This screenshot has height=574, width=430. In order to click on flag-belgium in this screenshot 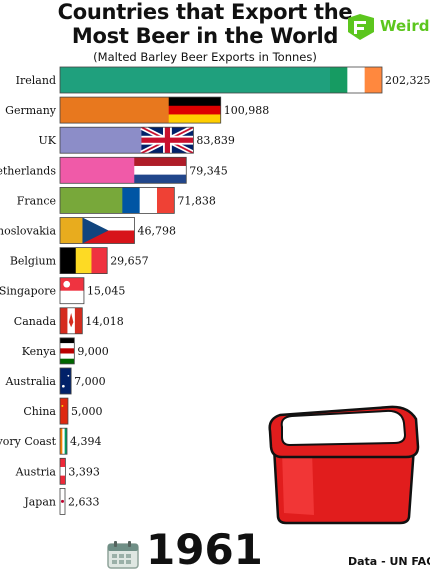, I will do `click(84, 260)`.